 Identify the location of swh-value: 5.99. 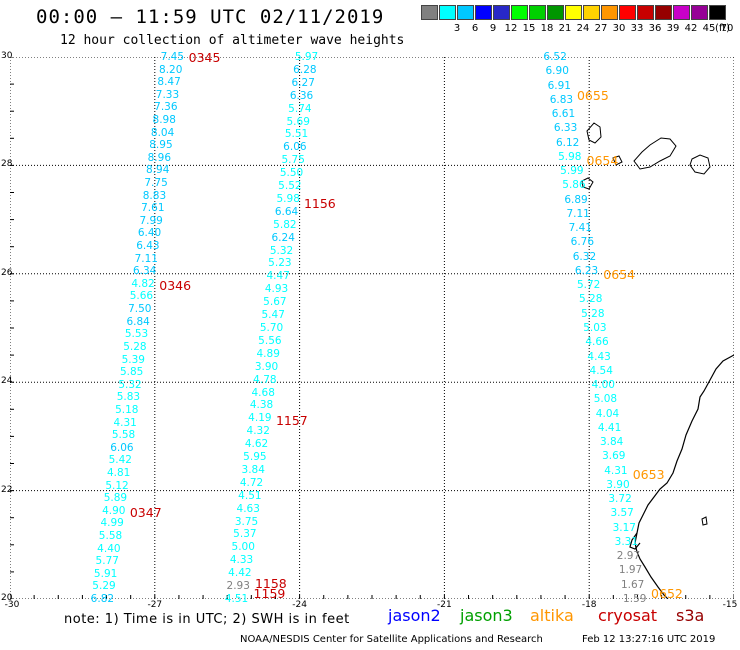
(572, 171).